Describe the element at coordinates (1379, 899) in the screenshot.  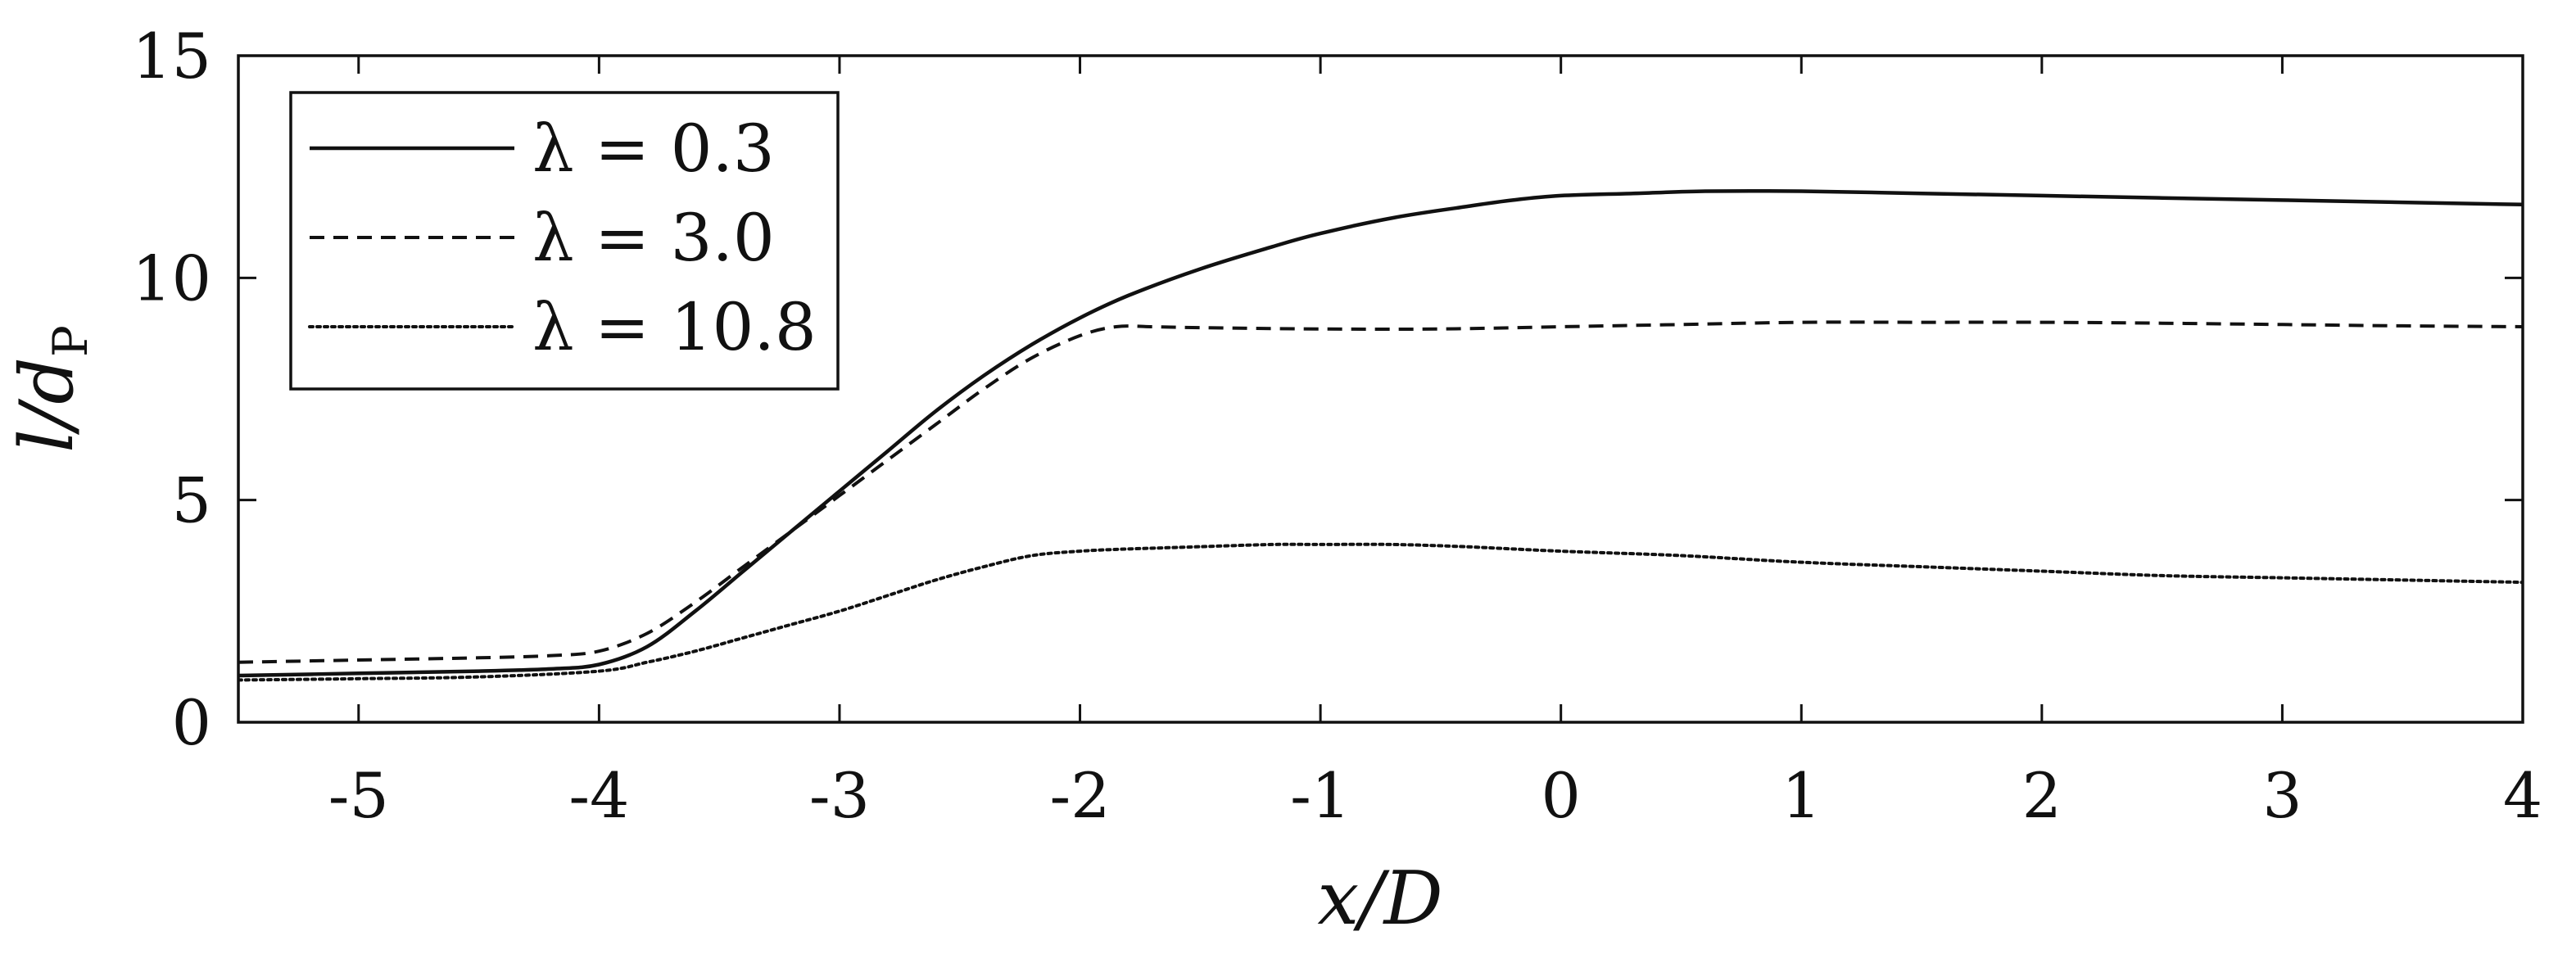
I see `x-axis-label: x/D` at that location.